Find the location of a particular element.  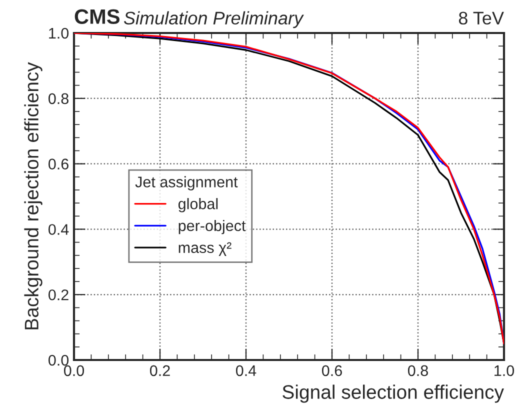

text: 8 TeV is located at coordinates (481, 18).